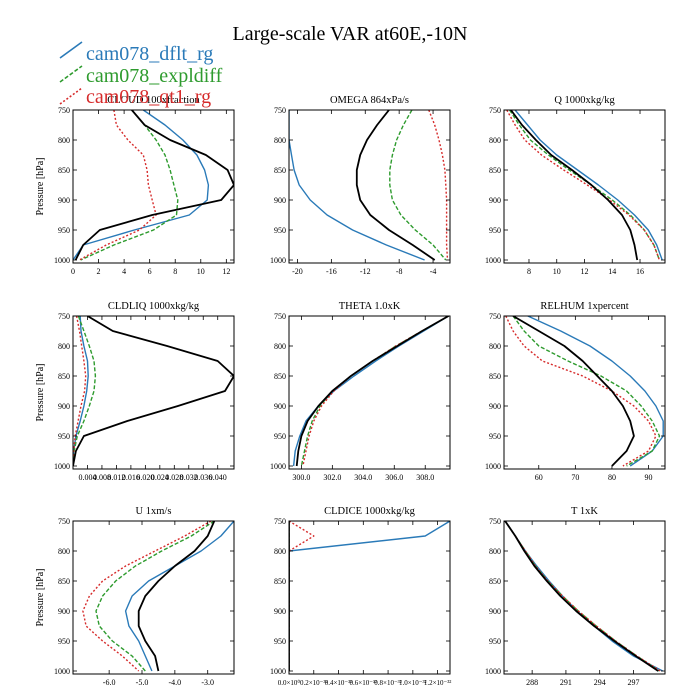  Describe the element at coordinates (584, 511) in the screenshot. I see `panel-title-8: T 1xK` at that location.